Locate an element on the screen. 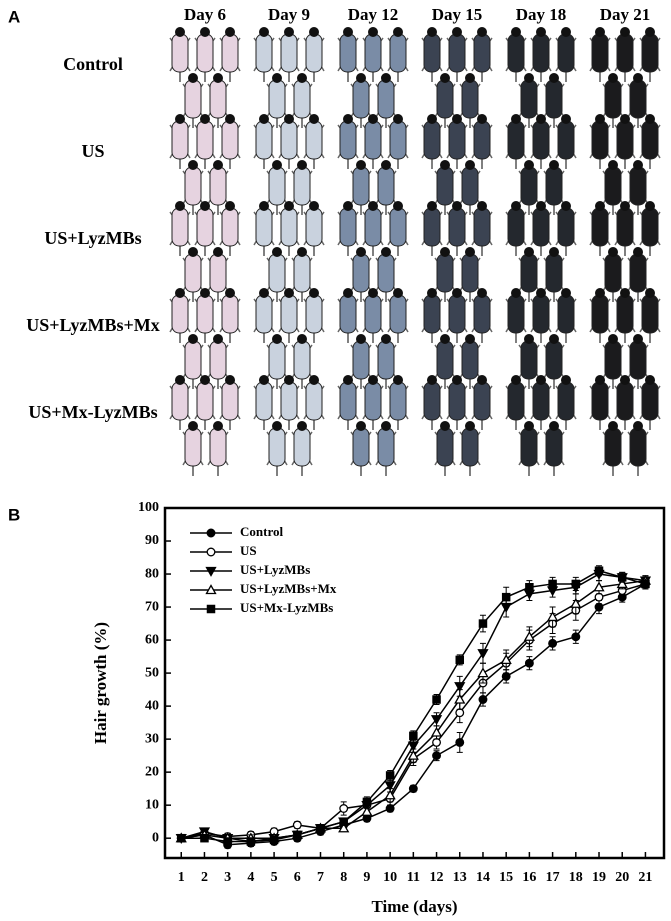 This screenshot has height=921, width=671. y-tick-label: 80 is located at coordinates (152, 573).